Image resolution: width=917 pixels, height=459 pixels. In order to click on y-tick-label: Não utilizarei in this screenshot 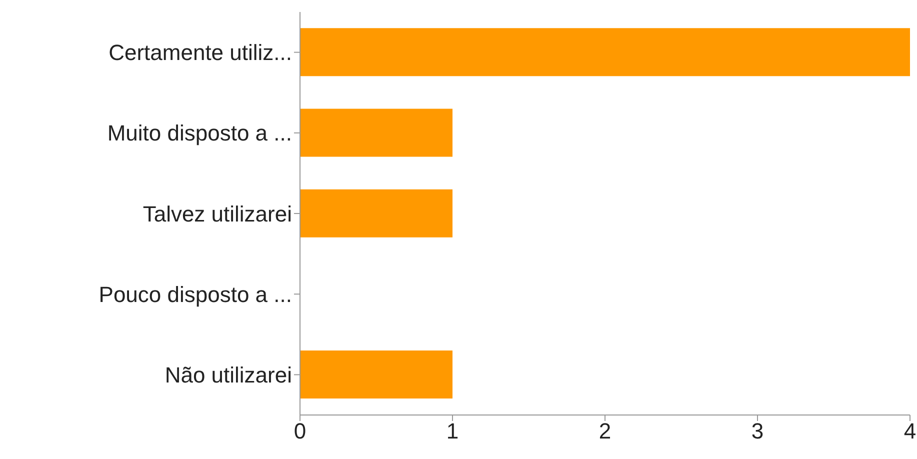, I will do `click(228, 375)`.